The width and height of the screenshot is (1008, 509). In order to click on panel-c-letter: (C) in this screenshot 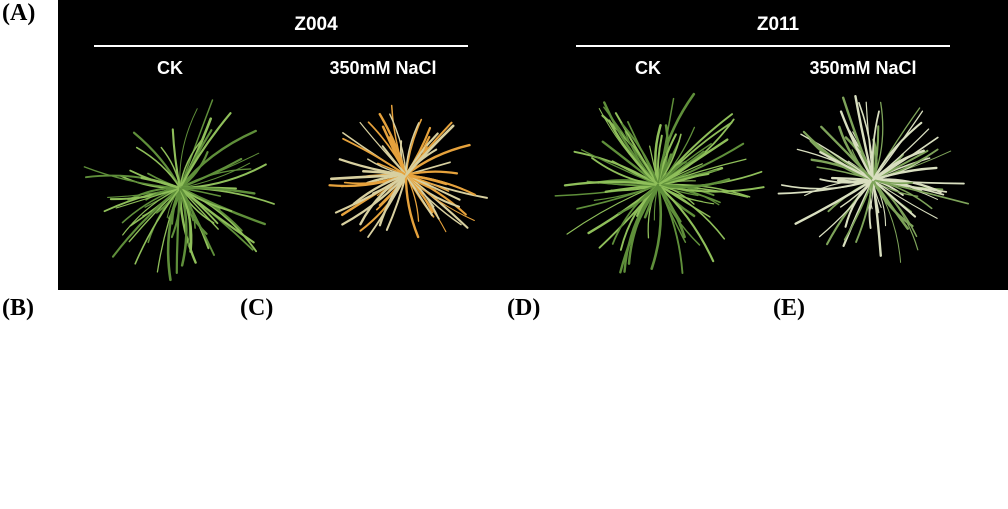, I will do `click(257, 308)`.